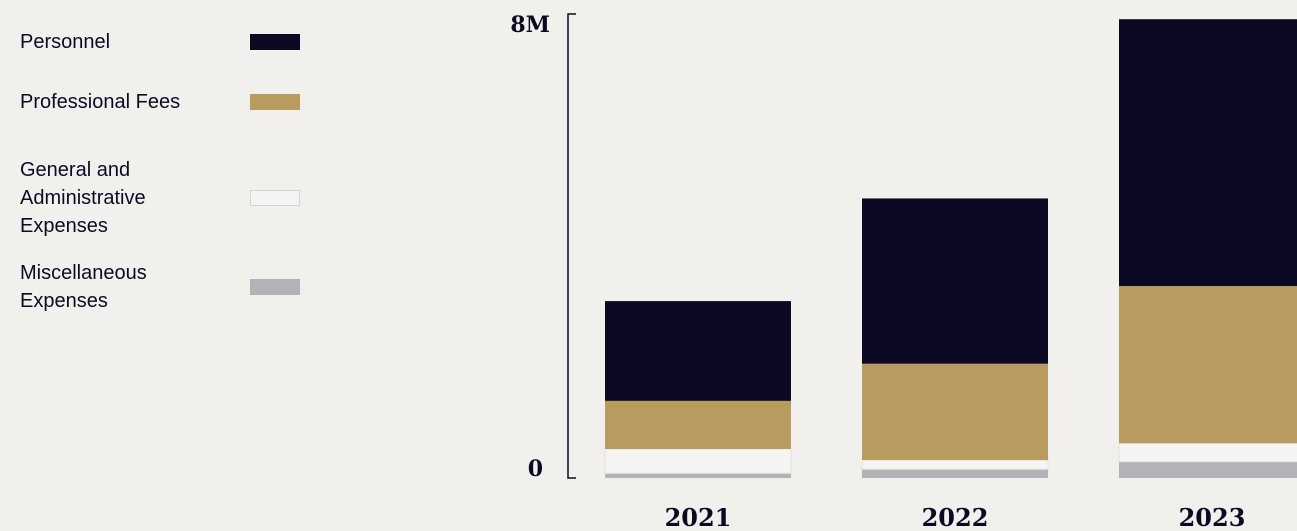 Image resolution: width=1297 pixels, height=531 pixels. What do you see at coordinates (275, 287) in the screenshot?
I see `legend-swatch-miscellaneous` at bounding box center [275, 287].